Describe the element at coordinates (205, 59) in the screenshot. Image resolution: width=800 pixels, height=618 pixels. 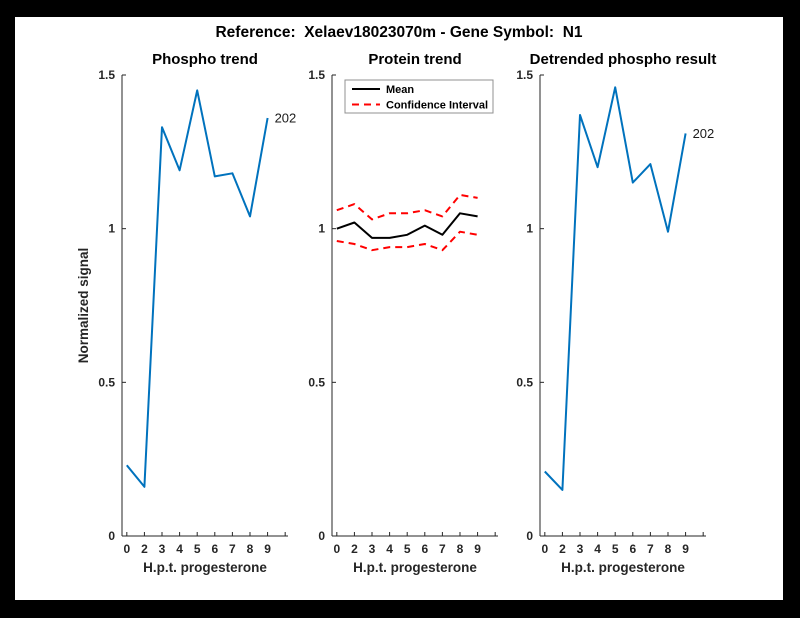
I see `subplot-title: Phospho trend` at that location.